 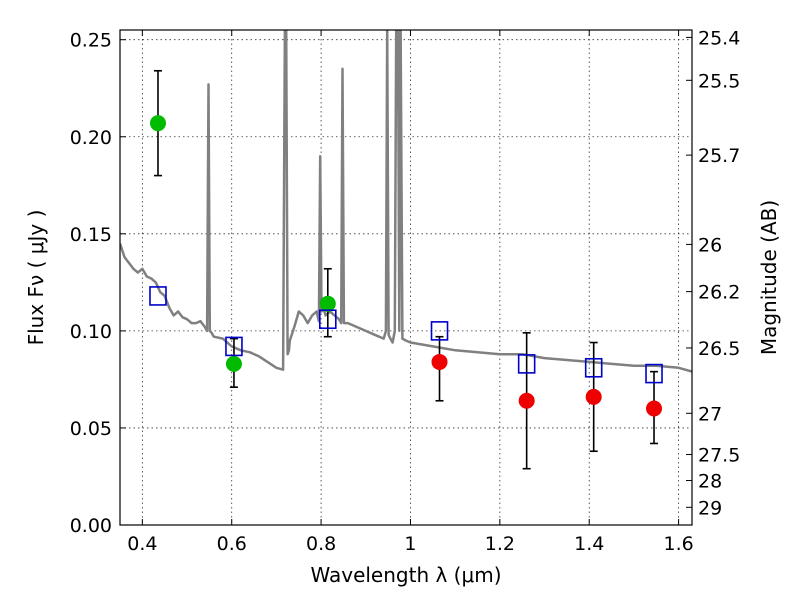 I want to click on x-tick-label: 0.6, so click(x=232, y=544).